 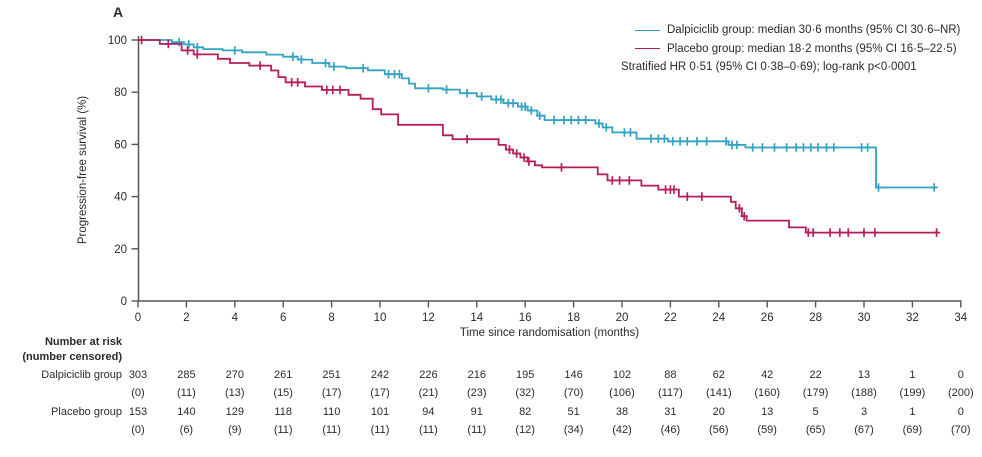 I want to click on risk-cell-dalpiciclib-at_risk-m16: 195, so click(x=525, y=375).